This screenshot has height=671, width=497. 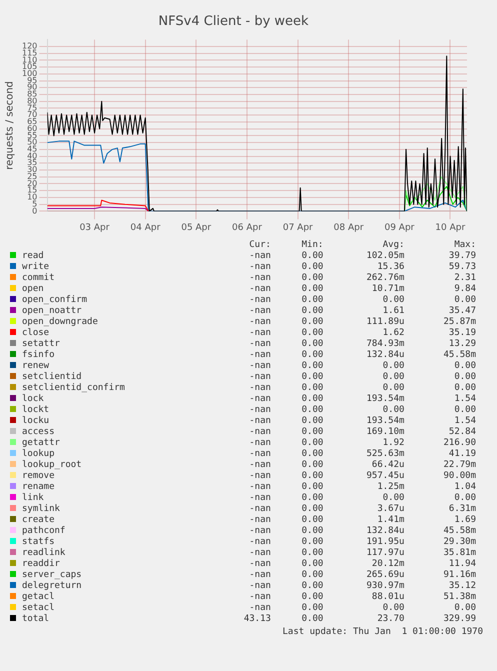 I want to click on legend-label: open, so click(x=33, y=289).